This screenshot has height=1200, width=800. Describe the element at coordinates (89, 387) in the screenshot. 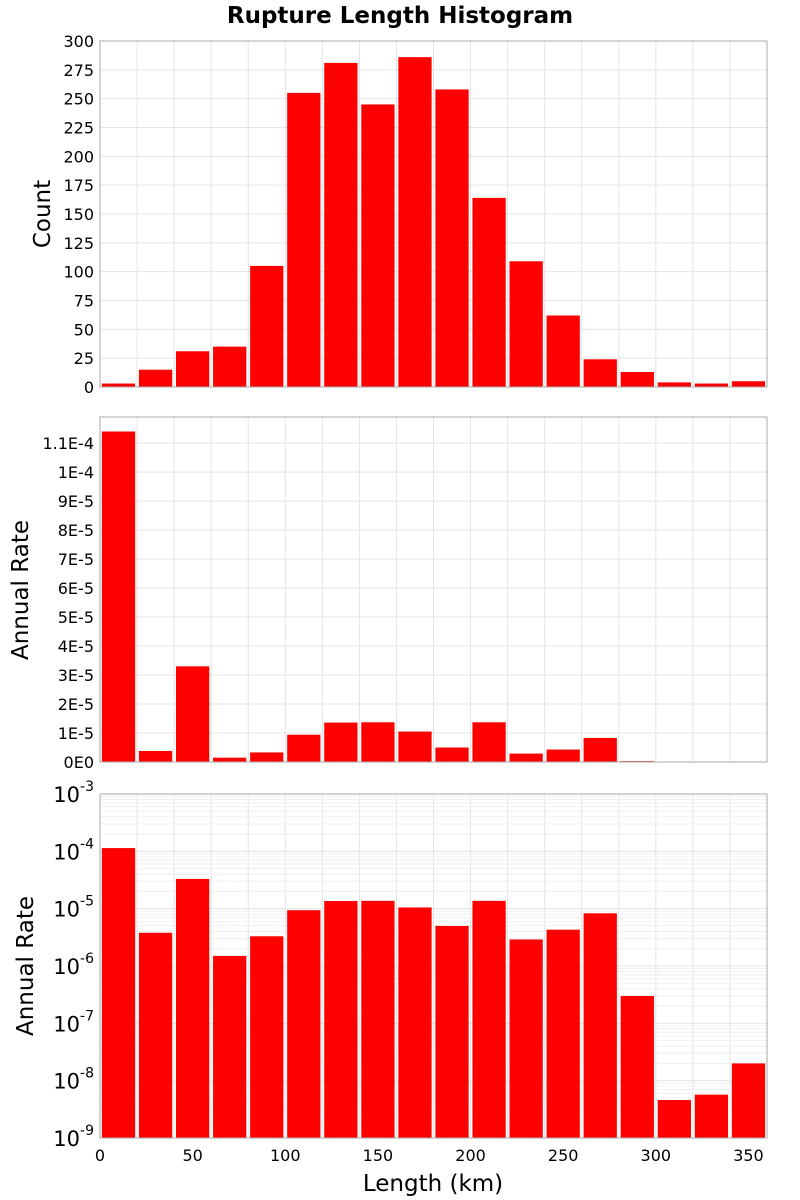

I see `y-tick-label: 0` at that location.